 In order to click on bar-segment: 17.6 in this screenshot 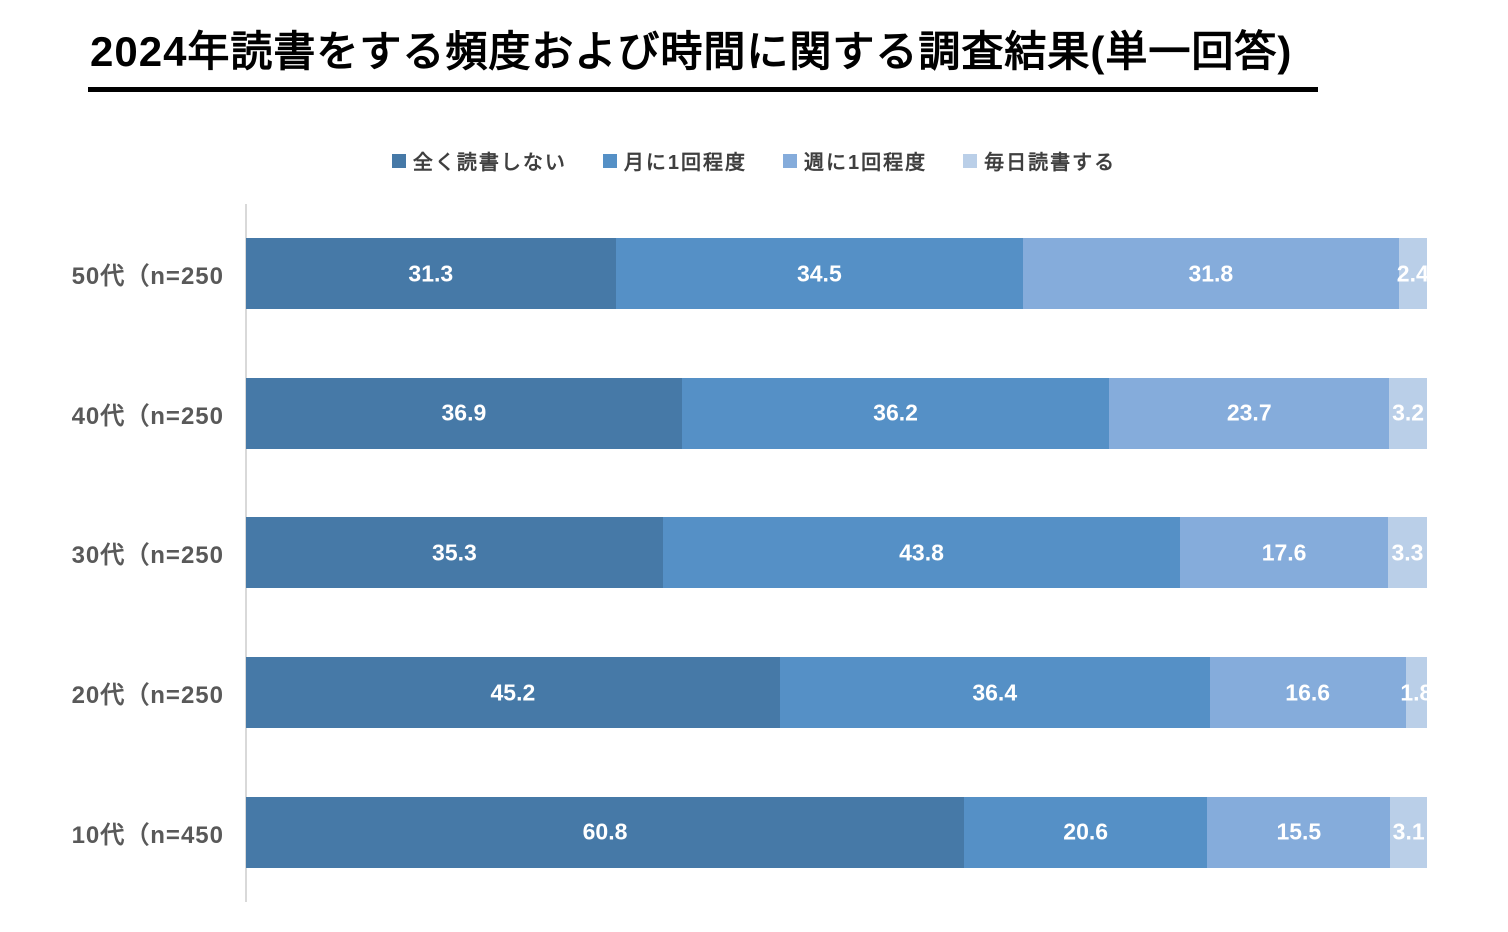, I will do `click(1284, 553)`.